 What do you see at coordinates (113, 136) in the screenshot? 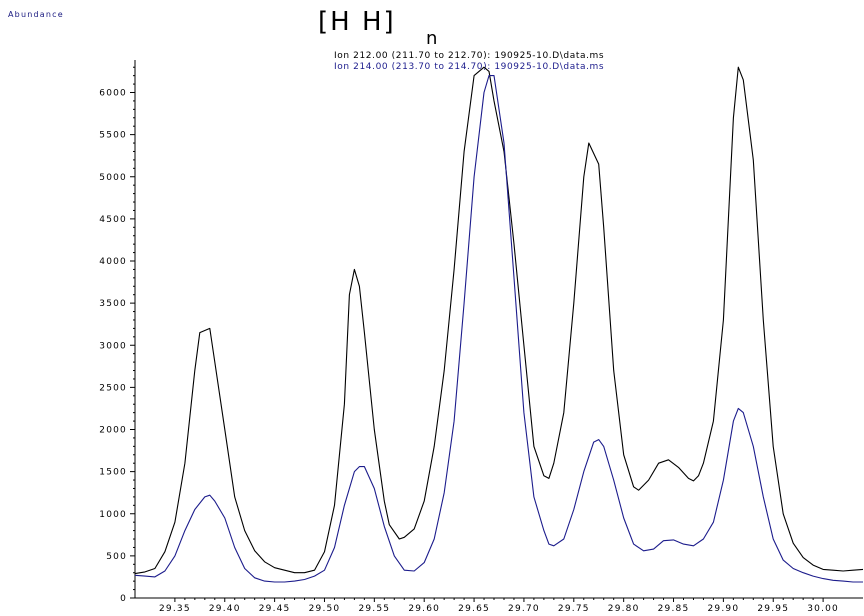
I see `y-tick-label: 5500` at bounding box center [113, 136].